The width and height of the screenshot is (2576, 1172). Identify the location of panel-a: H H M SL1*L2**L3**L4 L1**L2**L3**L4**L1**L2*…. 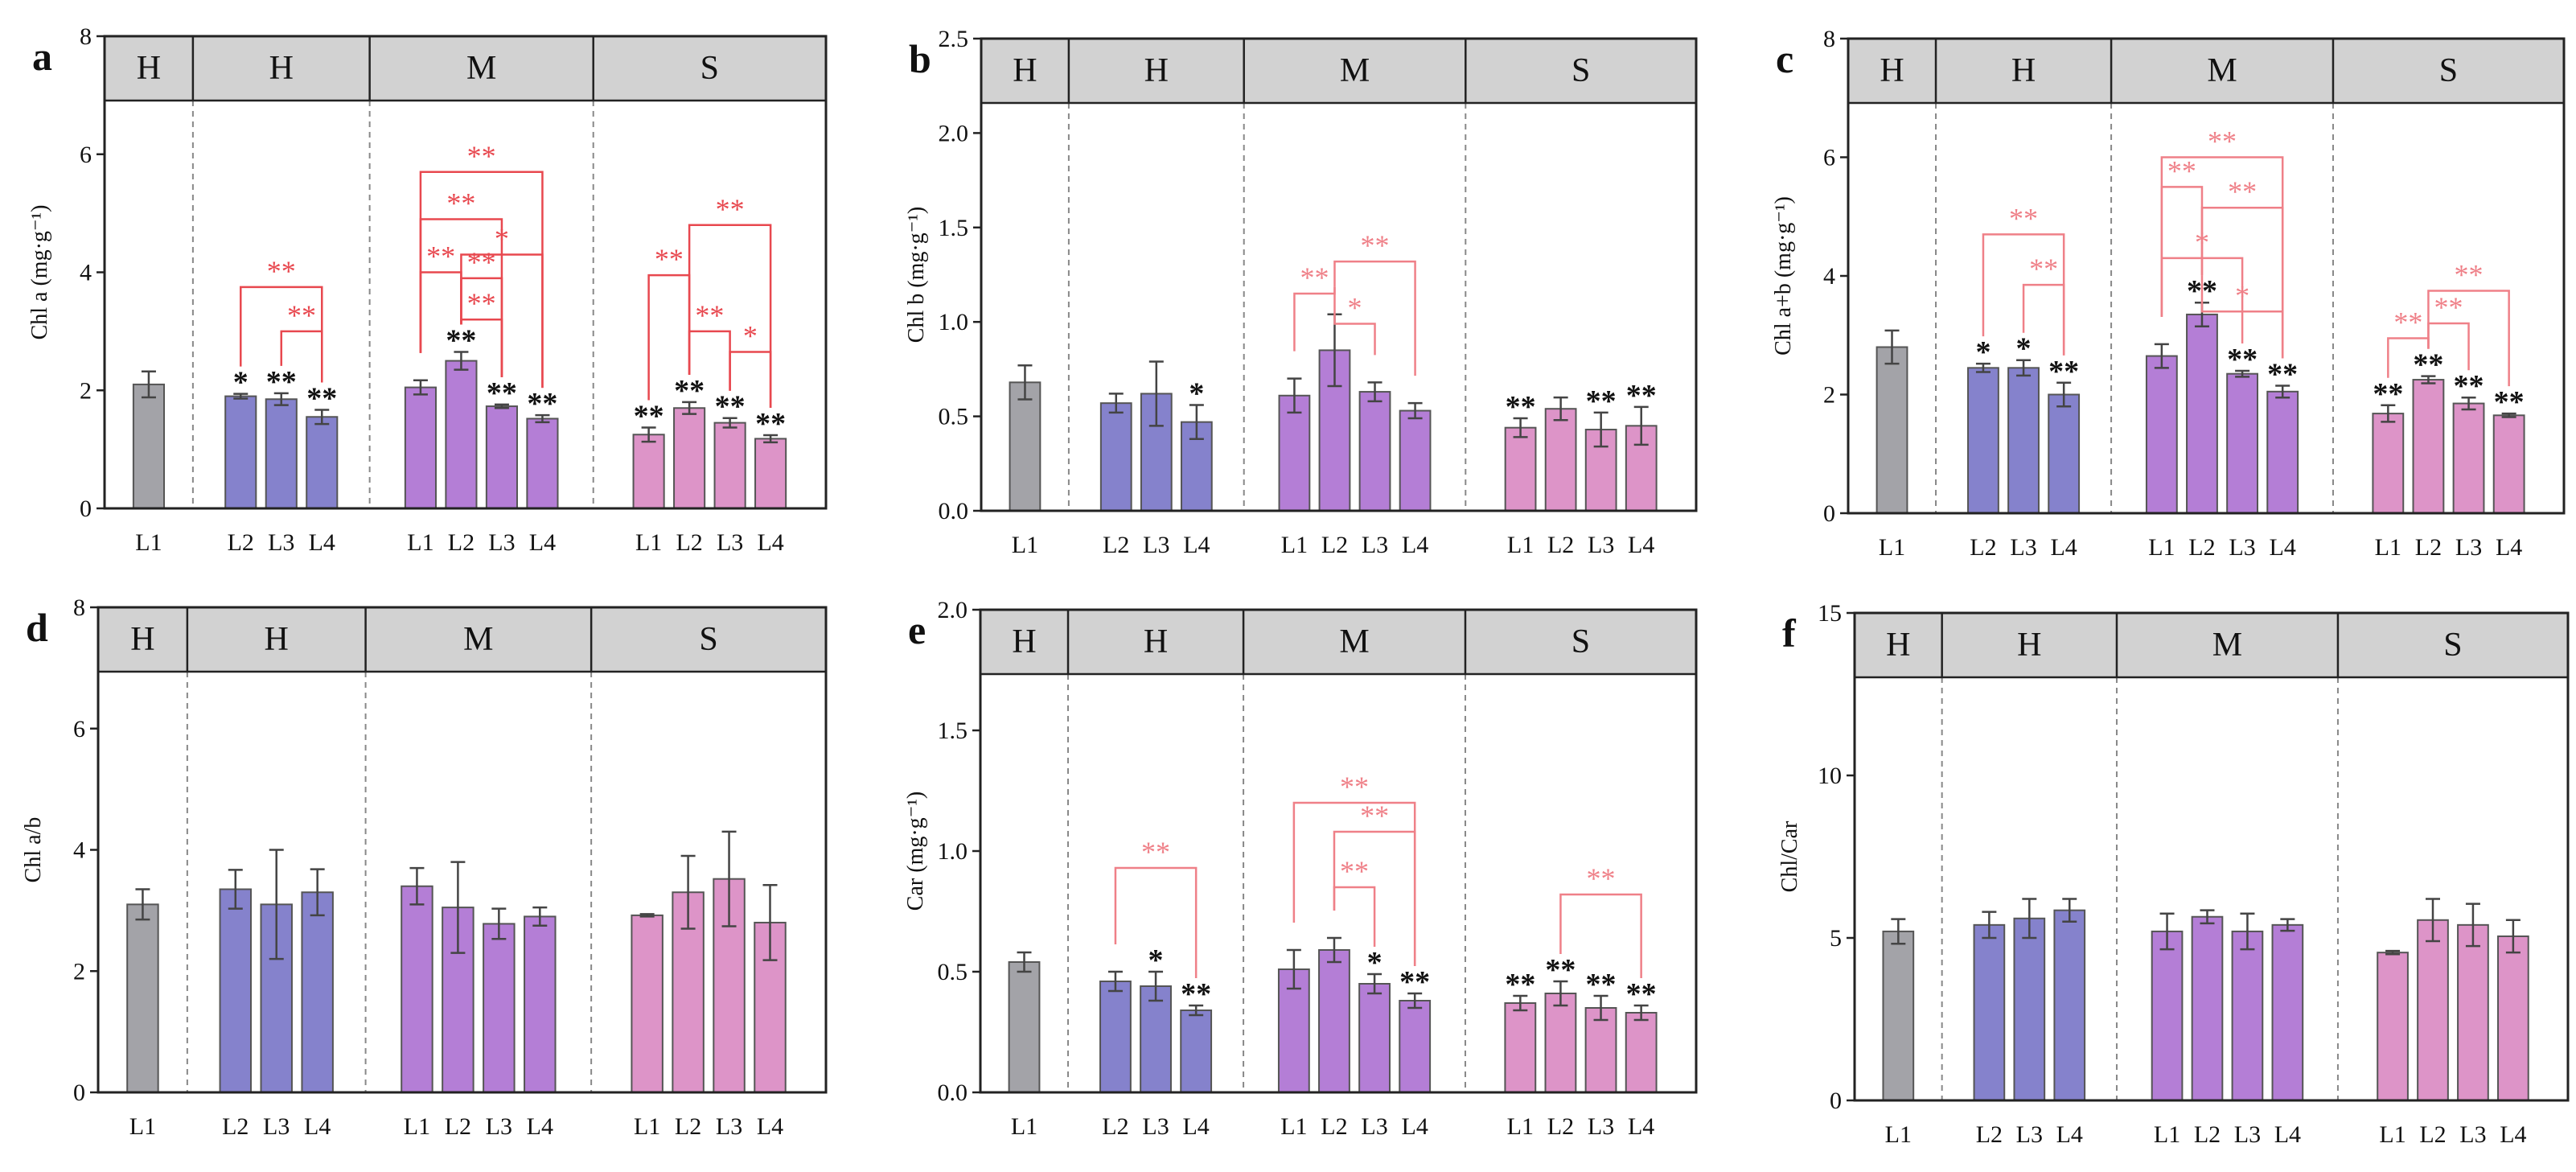
(427, 289).